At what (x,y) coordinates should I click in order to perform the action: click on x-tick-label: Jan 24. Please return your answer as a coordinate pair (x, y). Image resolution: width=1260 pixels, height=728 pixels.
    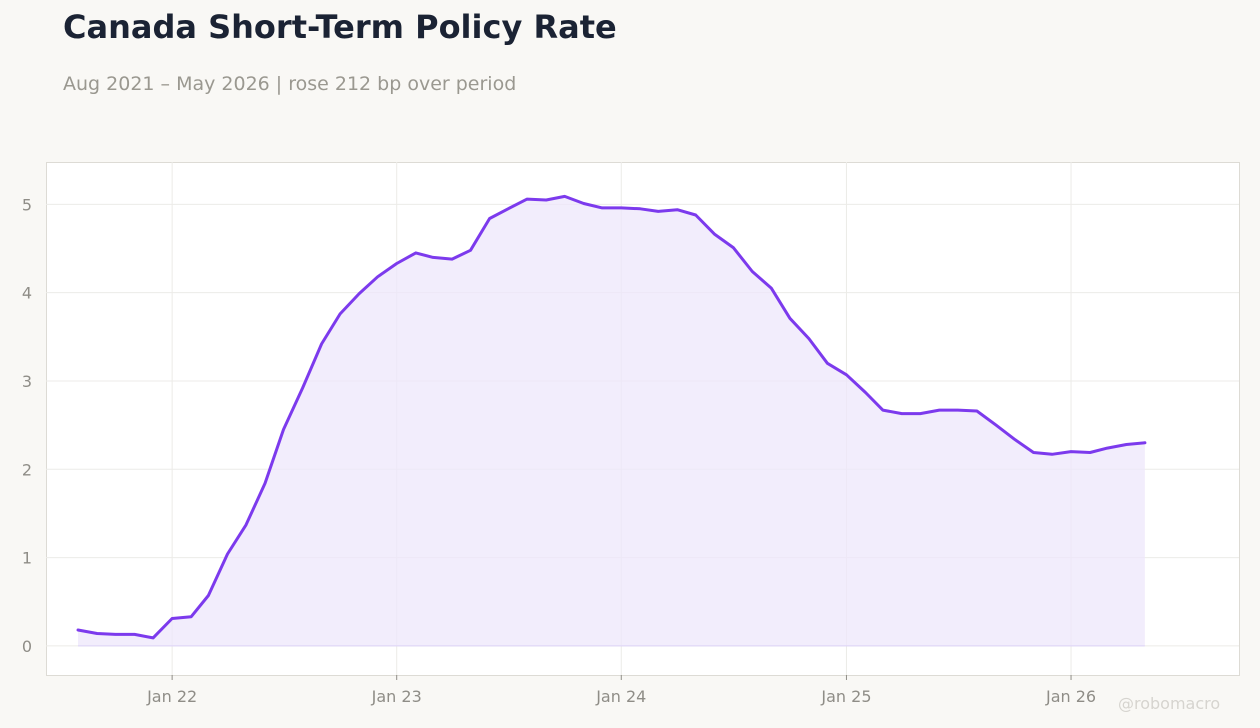
    Looking at the image, I should click on (620, 696).